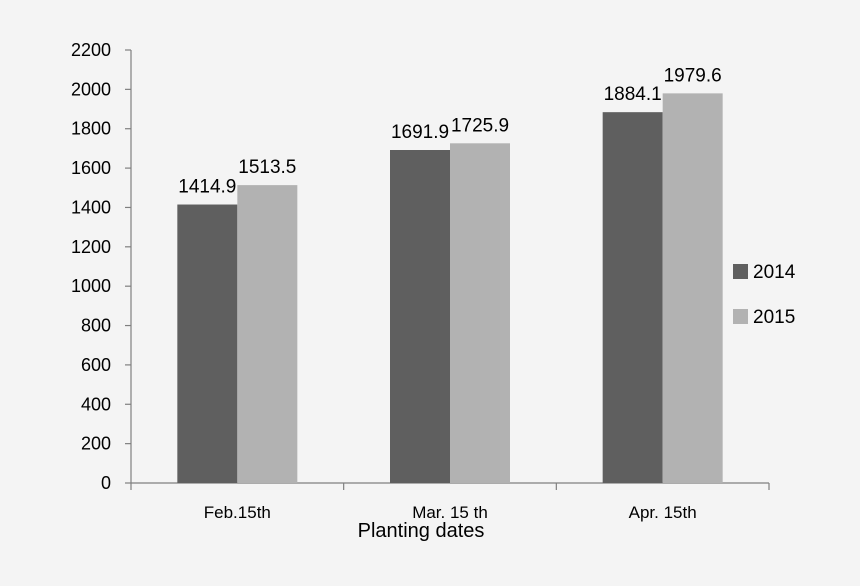 Image resolution: width=860 pixels, height=586 pixels. Describe the element at coordinates (91, 89) in the screenshot. I see `y-tick-label: 2000` at that location.